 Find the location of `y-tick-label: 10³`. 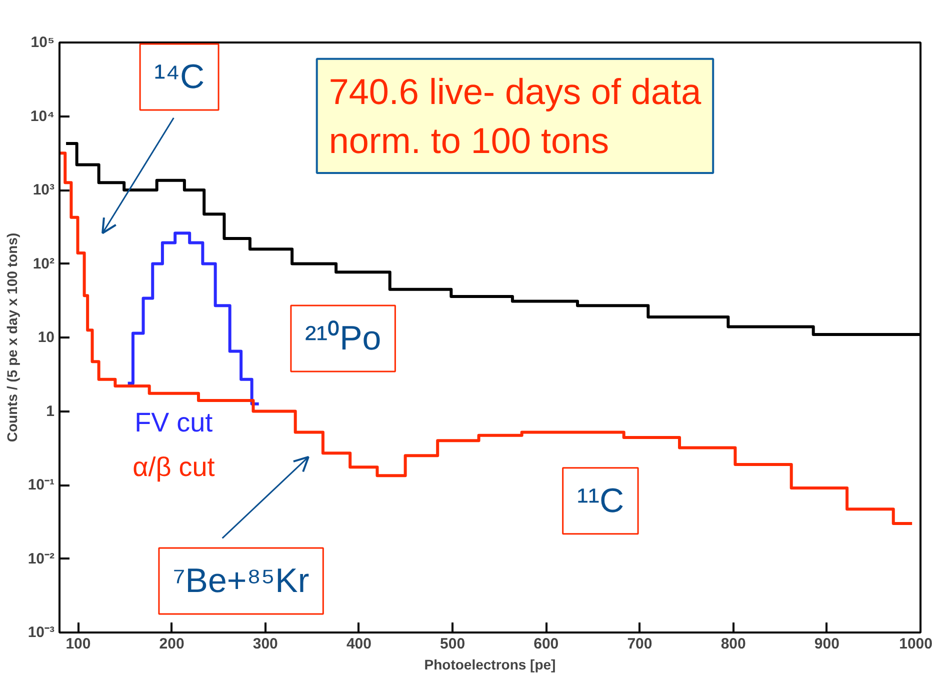

y-tick-label: 10³ is located at coordinates (43, 190).